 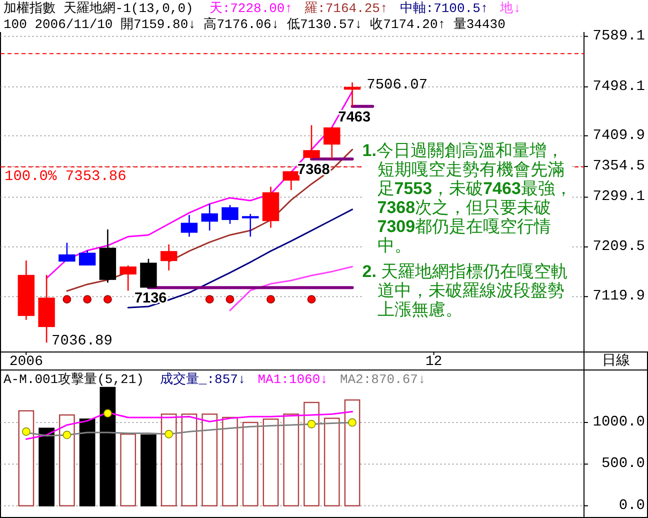 I want to click on text: MA1:1060↓, so click(x=293, y=379).